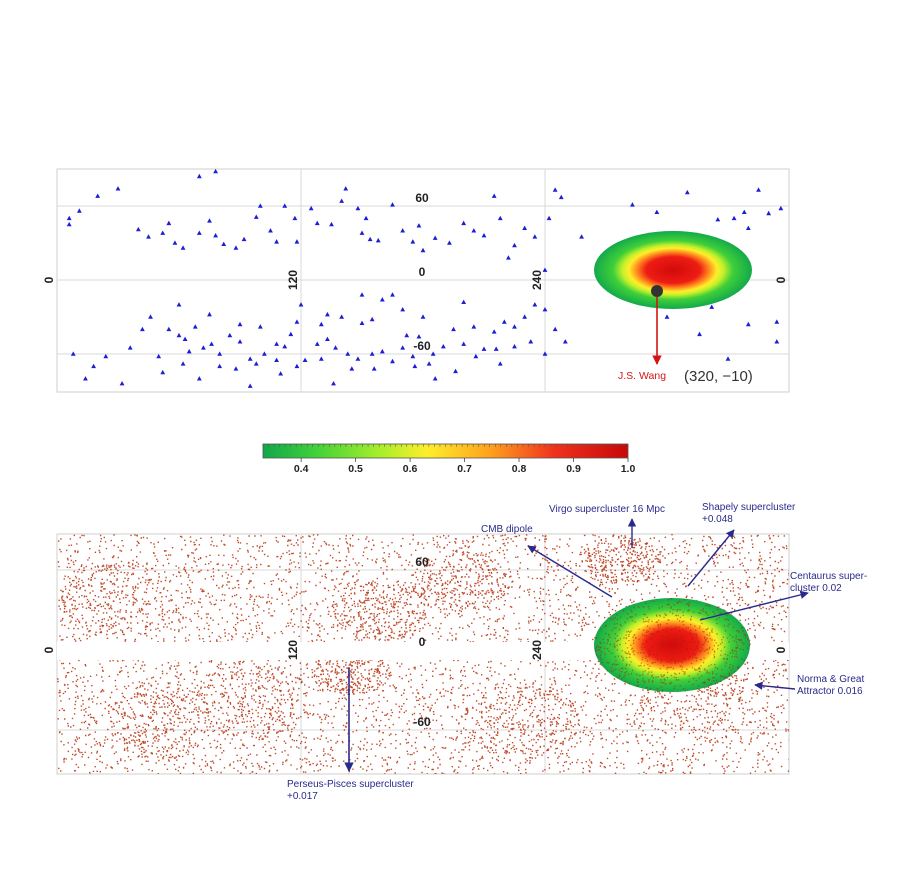 The height and width of the screenshot is (872, 913). What do you see at coordinates (507, 529) in the screenshot?
I see `cmb-label: CMB dipole` at bounding box center [507, 529].